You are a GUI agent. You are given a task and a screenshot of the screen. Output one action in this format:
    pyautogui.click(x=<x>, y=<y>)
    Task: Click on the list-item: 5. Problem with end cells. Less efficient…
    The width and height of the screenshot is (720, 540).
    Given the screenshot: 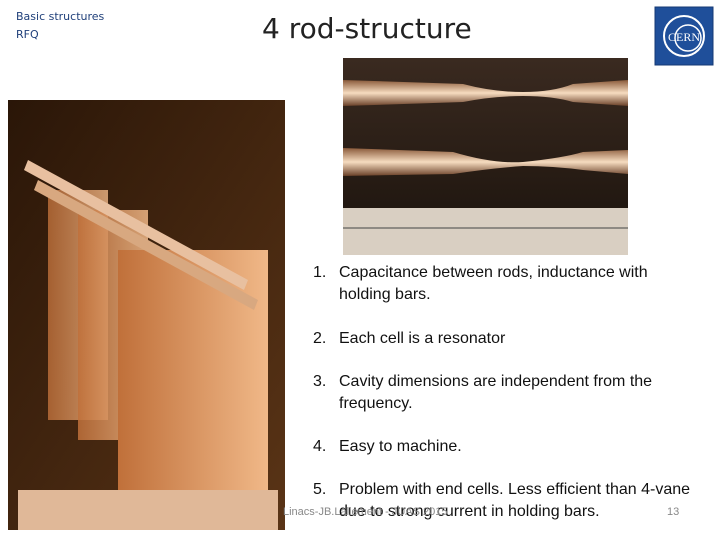 What is the action you would take?
    pyautogui.click(x=508, y=501)
    